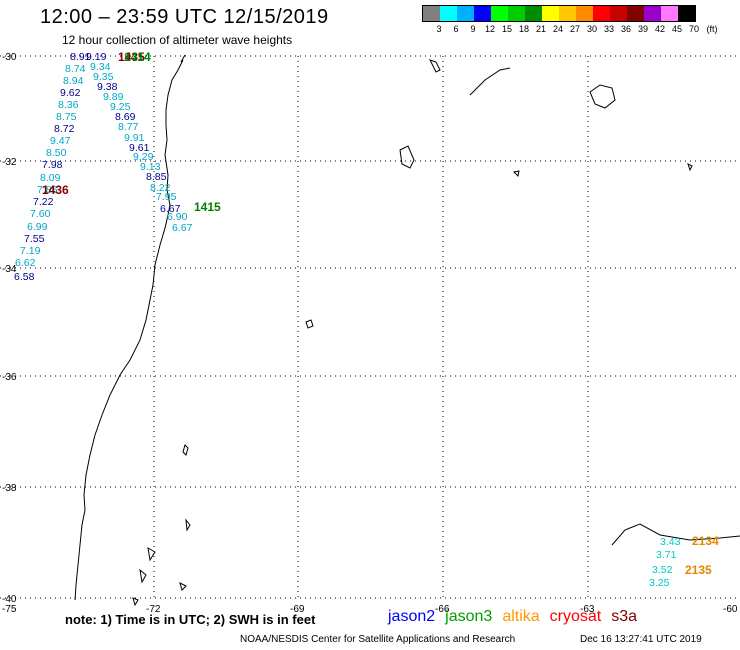 This screenshot has height=650, width=740. What do you see at coordinates (490, 81) in the screenshot?
I see `coastline-island-sg2` at bounding box center [490, 81].